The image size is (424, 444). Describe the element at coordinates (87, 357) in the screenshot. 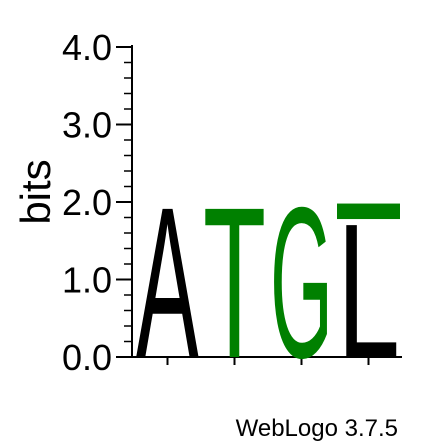

I see `y-tick-label: 0.0` at that location.